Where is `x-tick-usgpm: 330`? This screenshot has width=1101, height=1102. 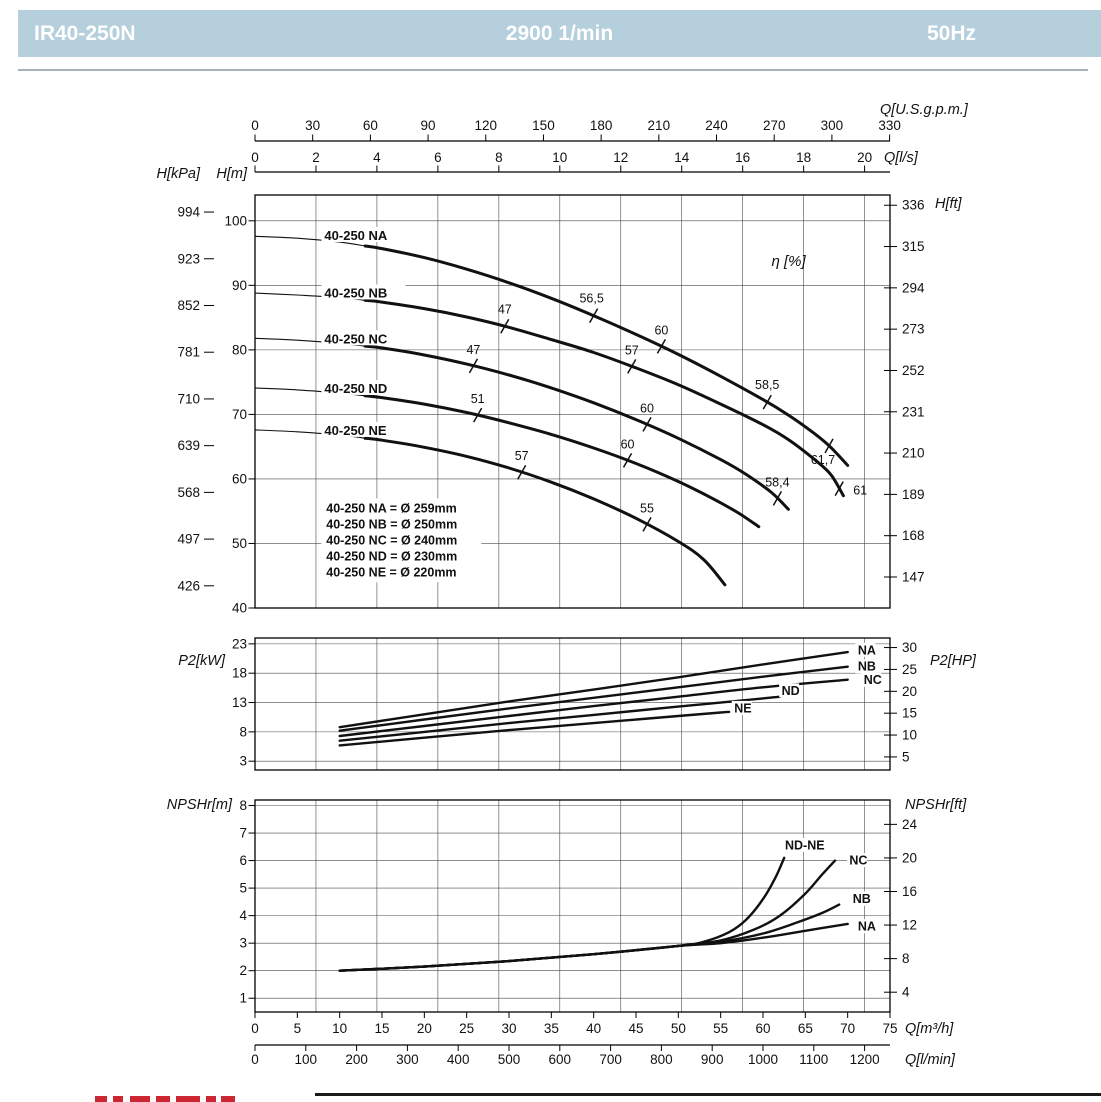
x-tick-usgpm: 330 is located at coordinates (889, 125).